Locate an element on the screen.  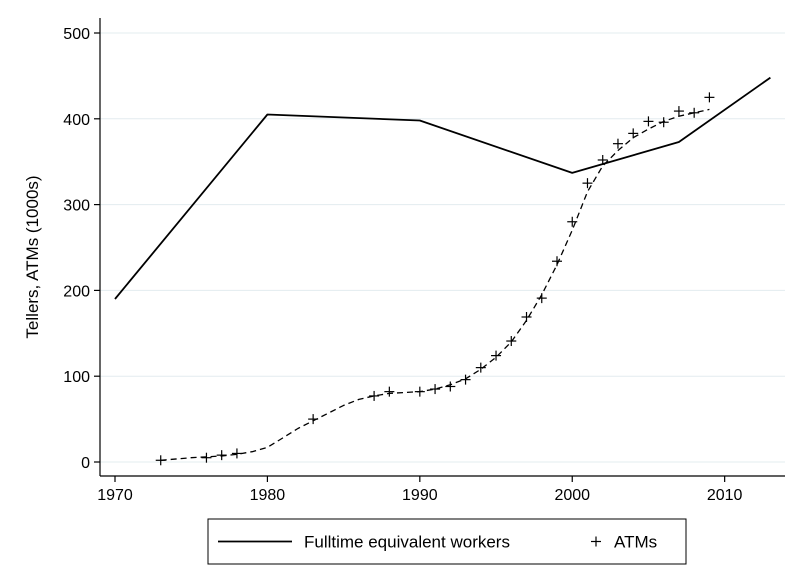
legend: Fulltime equivalent workers ATMs is located at coordinates (447, 541).